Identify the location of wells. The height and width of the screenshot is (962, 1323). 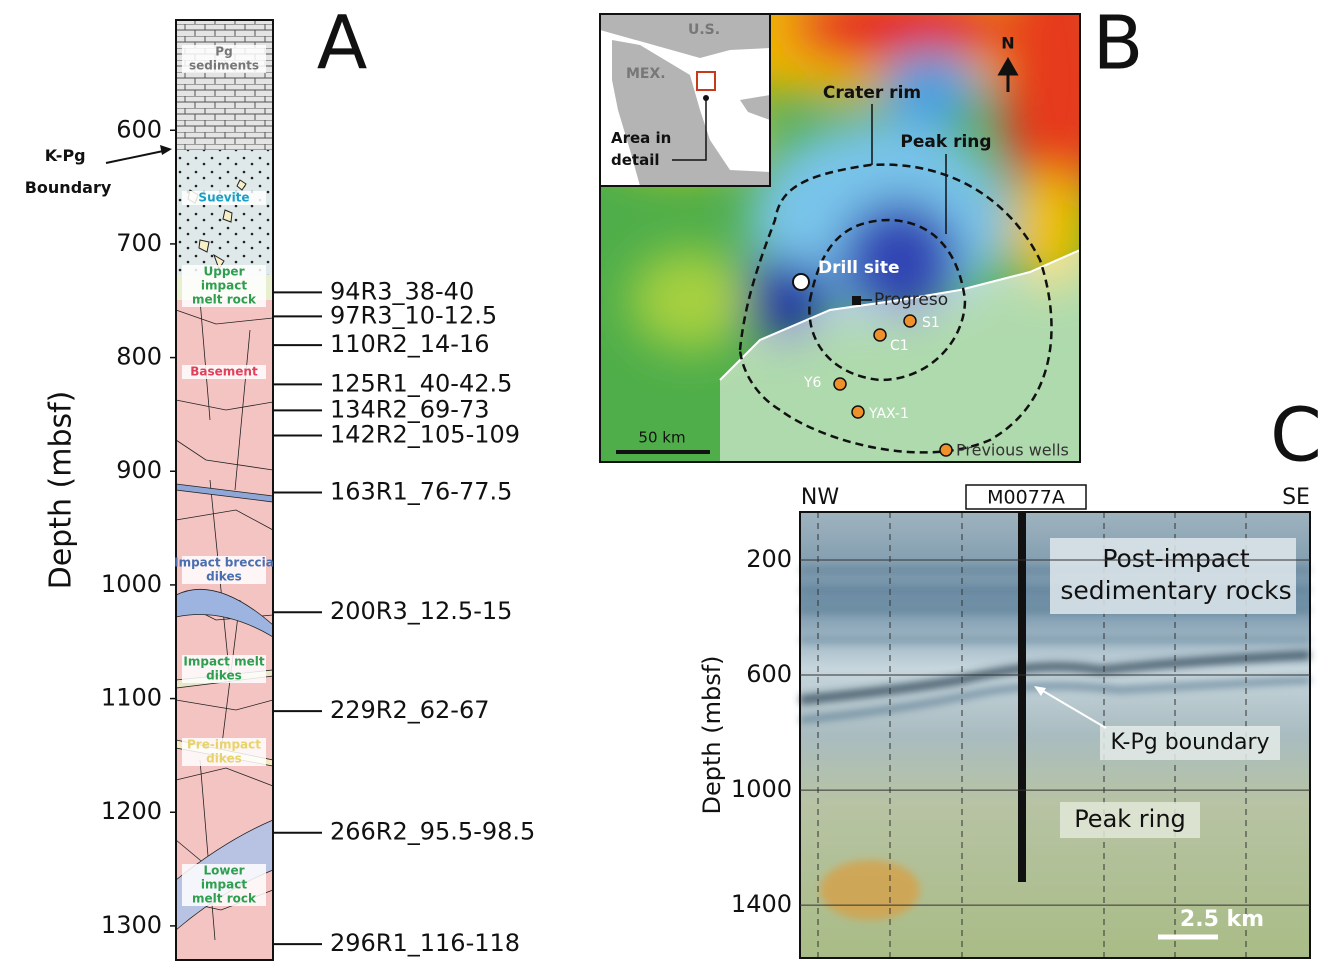
(893, 385).